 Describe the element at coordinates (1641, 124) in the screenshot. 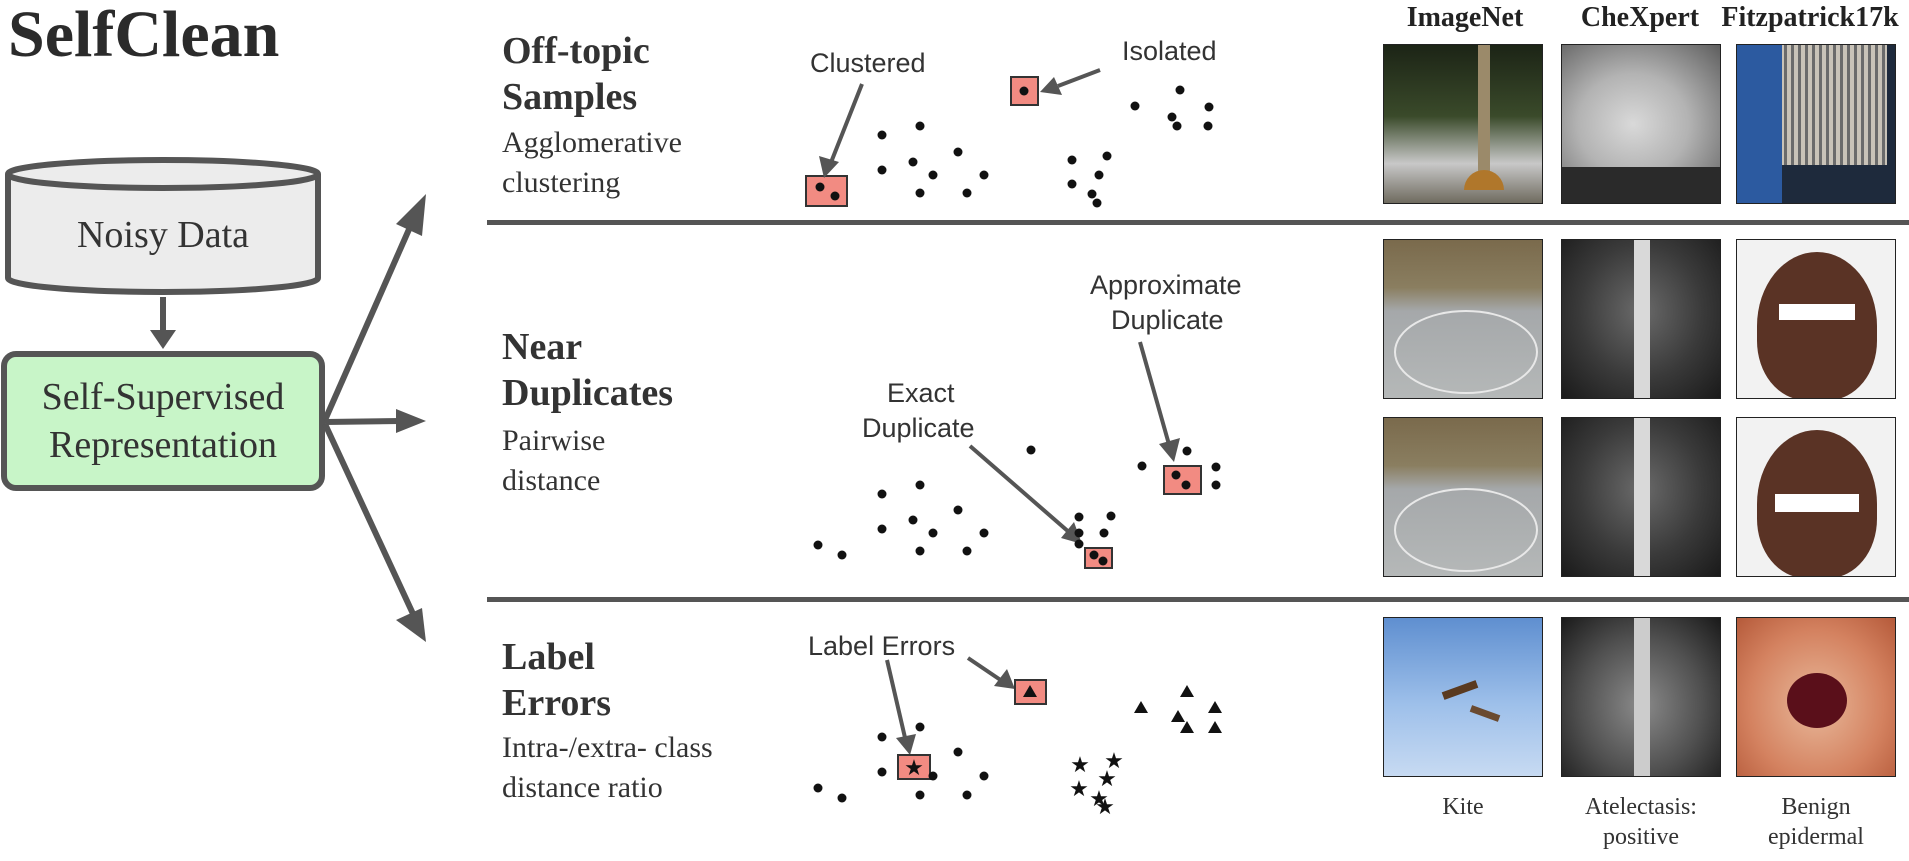

I see `thumbnail-chexpert-offtopic` at that location.